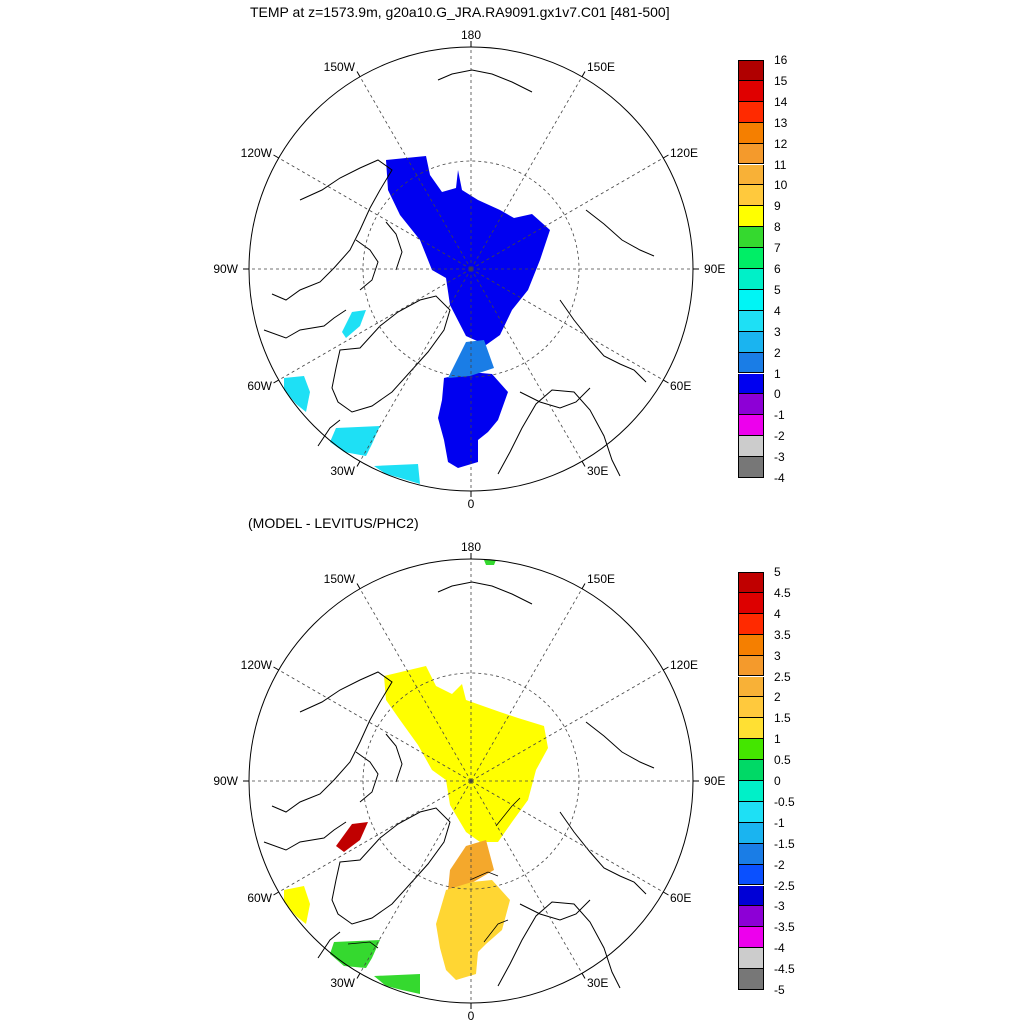 The height and width of the screenshot is (1024, 1024). I want to click on colorbar-label: -2, so click(779, 436).